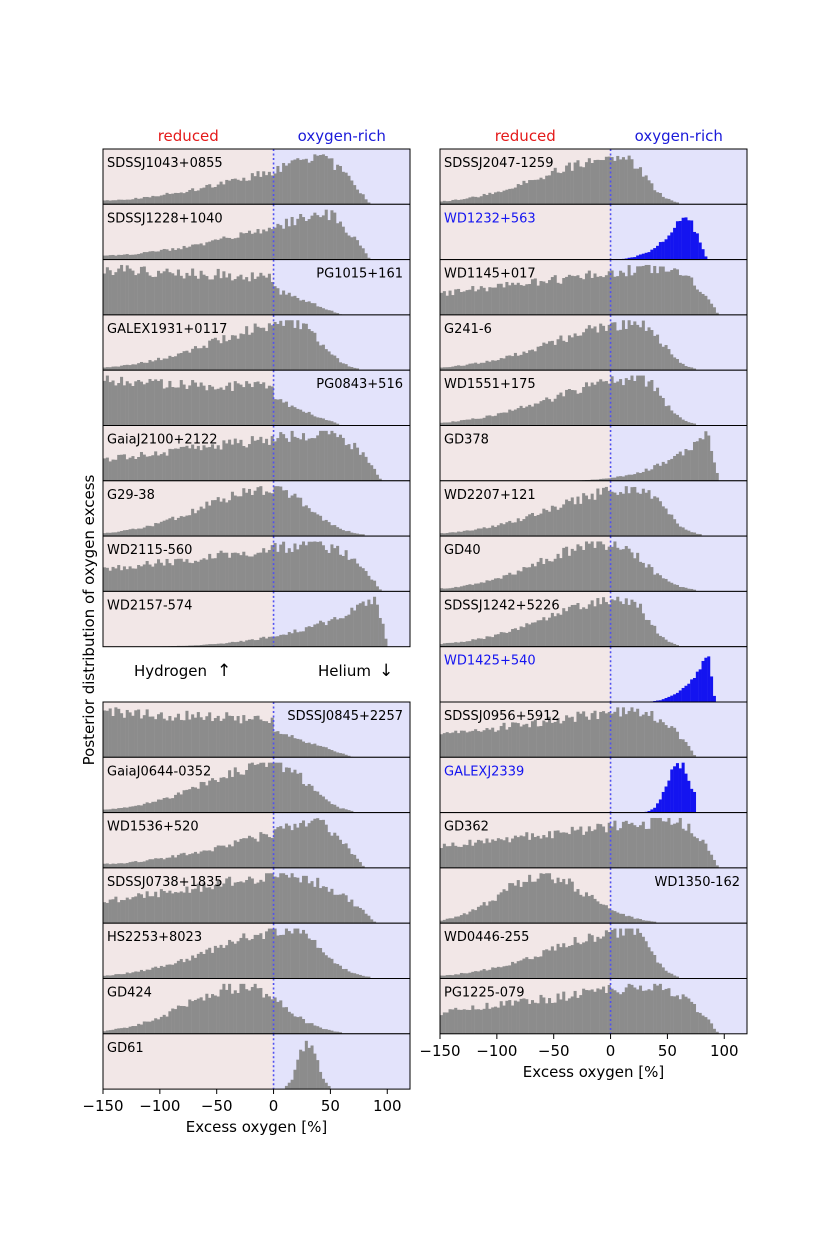  What do you see at coordinates (468, 329) in the screenshot?
I see `panel-label: G241-6` at bounding box center [468, 329].